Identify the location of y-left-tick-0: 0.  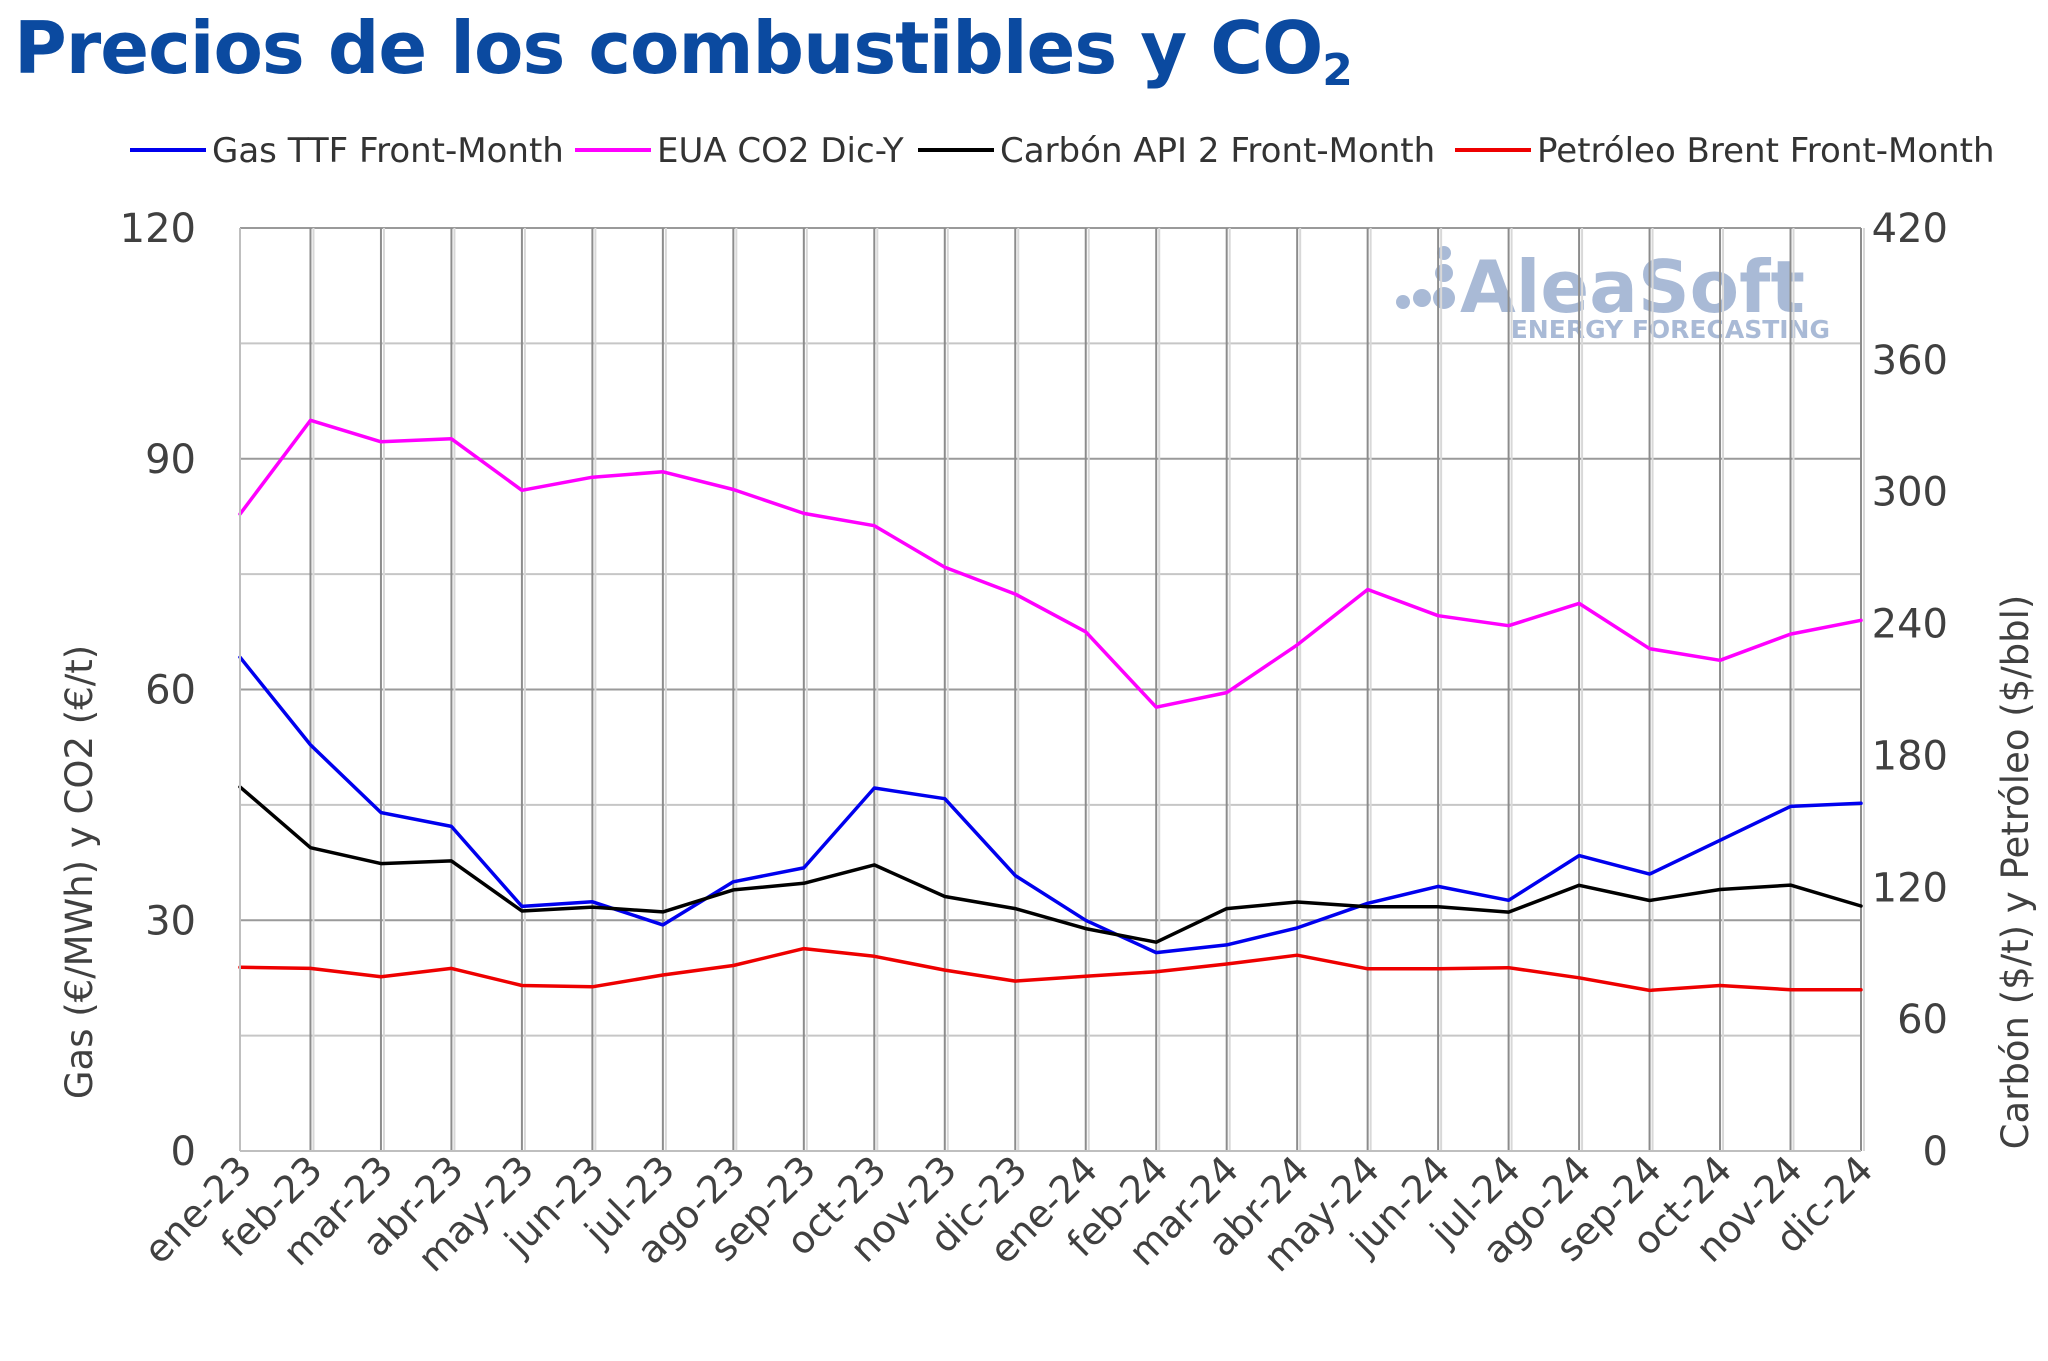
(183, 1152).